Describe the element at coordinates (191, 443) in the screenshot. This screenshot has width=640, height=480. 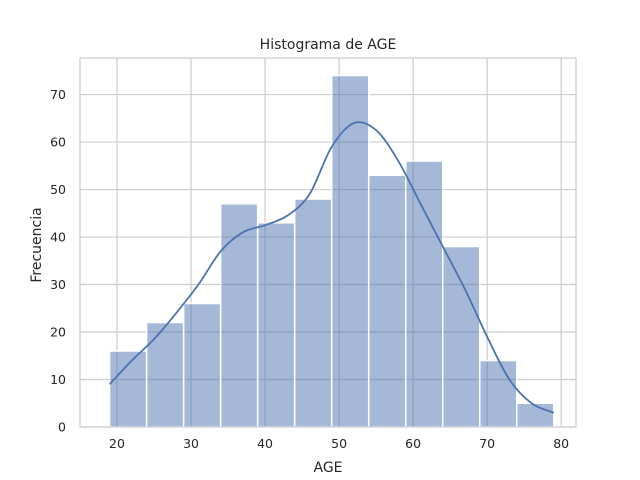
I see `x-tick-label: 30` at that location.